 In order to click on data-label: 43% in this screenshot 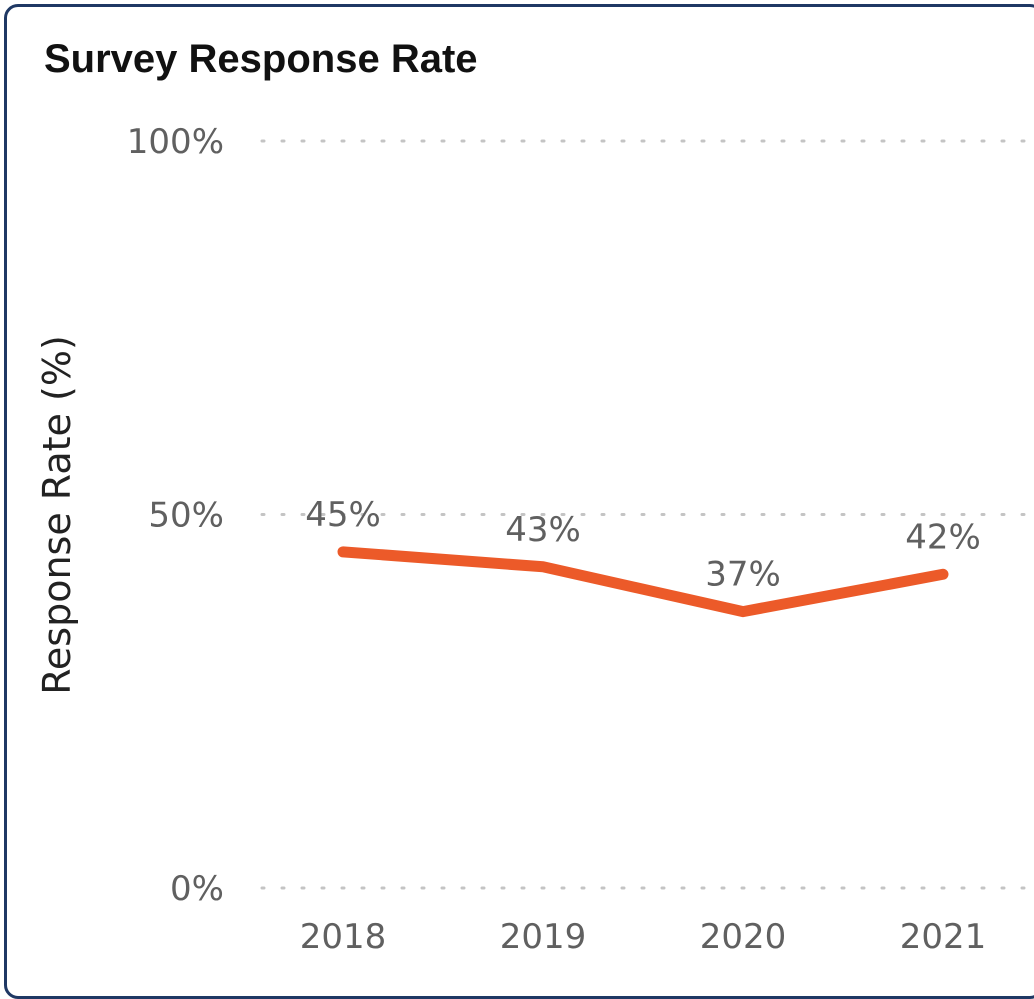, I will do `click(543, 530)`.